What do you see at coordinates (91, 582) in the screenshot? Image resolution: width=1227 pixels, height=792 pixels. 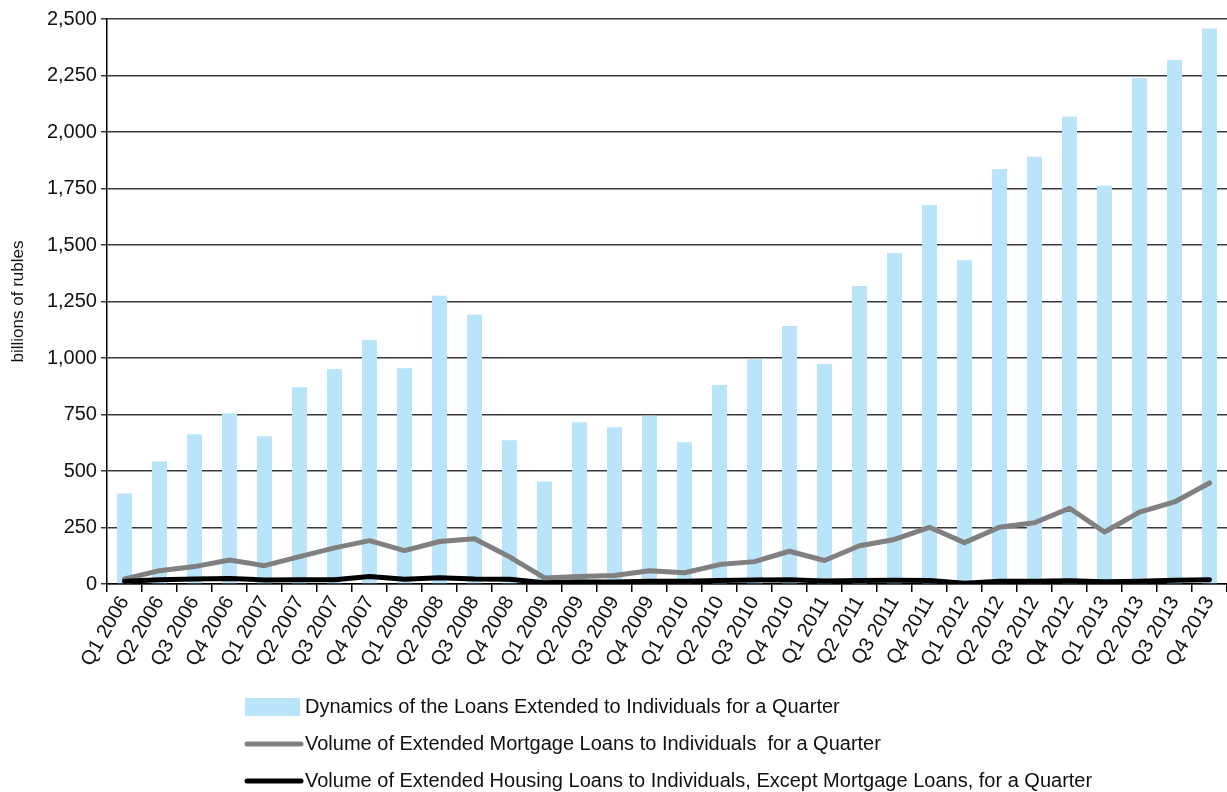 I see `y-tick-label: 0` at bounding box center [91, 582].